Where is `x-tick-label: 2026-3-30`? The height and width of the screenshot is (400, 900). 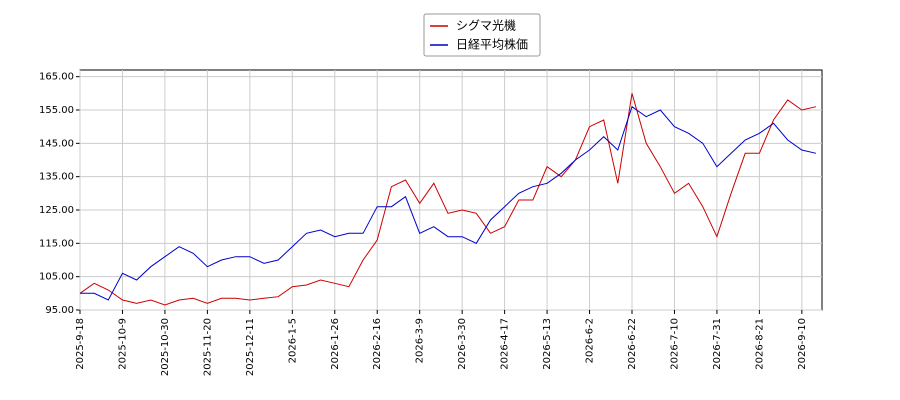
x-tick-label: 2026-3-30 is located at coordinates (462, 344).